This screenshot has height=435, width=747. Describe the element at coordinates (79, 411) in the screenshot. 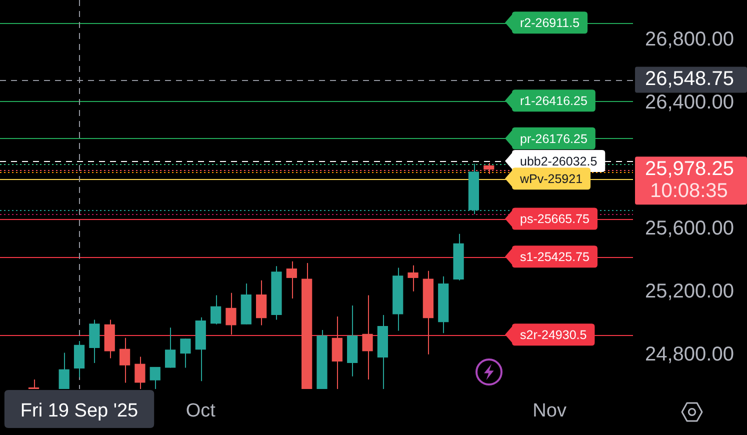

I see `x-tick-label: Fri 19 Sep '25` at that location.